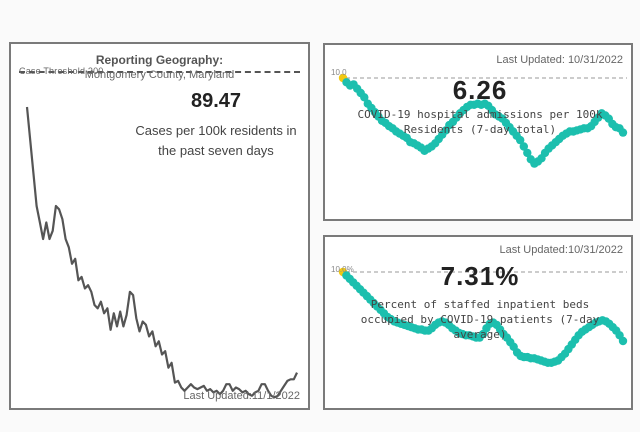 Image resolution: width=640 pixels, height=432 pixels. I want to click on case-threshold-label: Case Threshold 200, so click(61, 71).